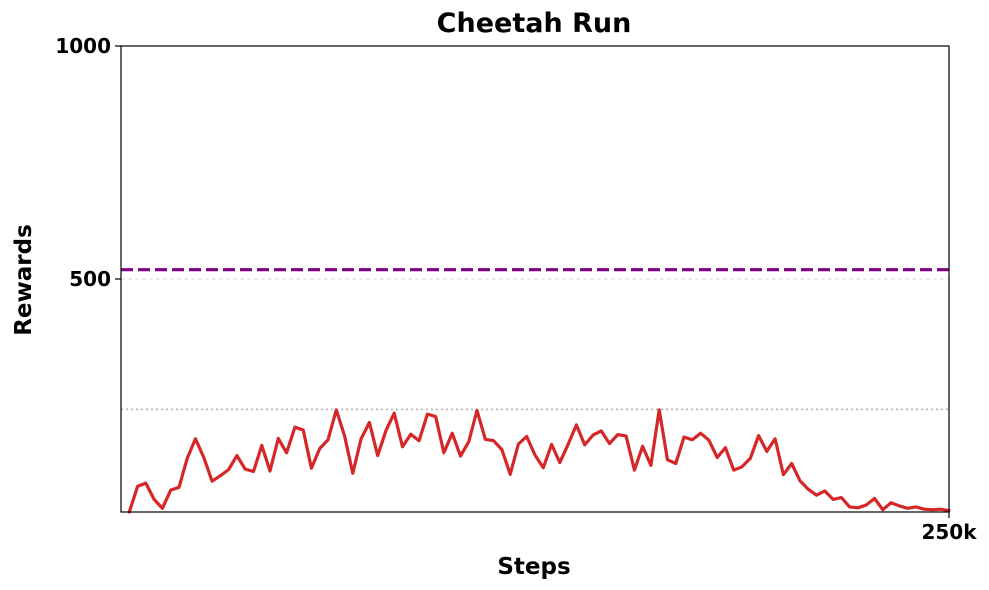 The height and width of the screenshot is (590, 989). Describe the element at coordinates (88, 162) in the screenshot. I see `y-axis-ticks: 500 1000` at that location.